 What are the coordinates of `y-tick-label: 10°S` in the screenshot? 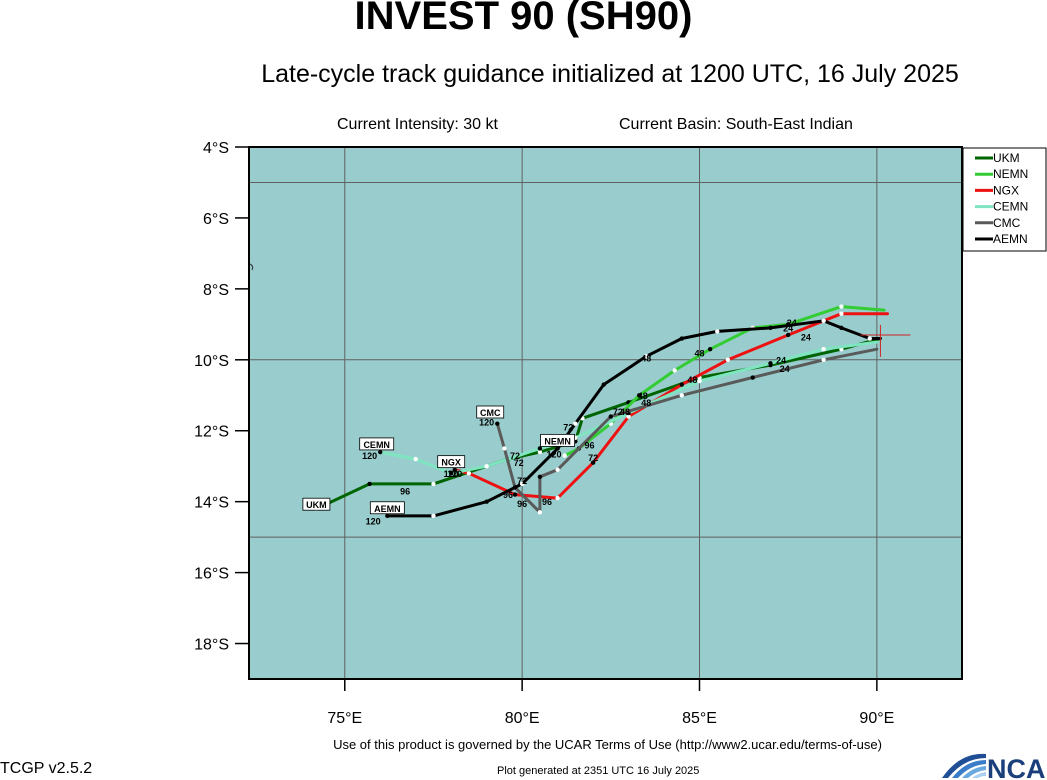 It's located at (211, 361).